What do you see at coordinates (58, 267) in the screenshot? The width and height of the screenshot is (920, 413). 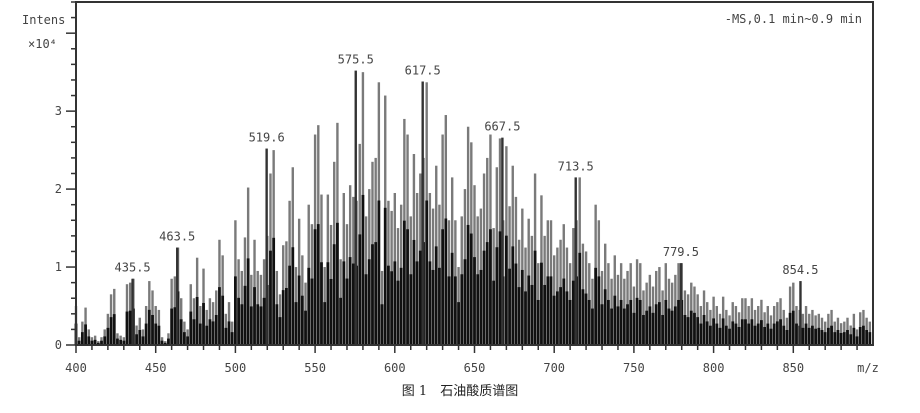 I see `y-tick-label: 1` at bounding box center [58, 267].